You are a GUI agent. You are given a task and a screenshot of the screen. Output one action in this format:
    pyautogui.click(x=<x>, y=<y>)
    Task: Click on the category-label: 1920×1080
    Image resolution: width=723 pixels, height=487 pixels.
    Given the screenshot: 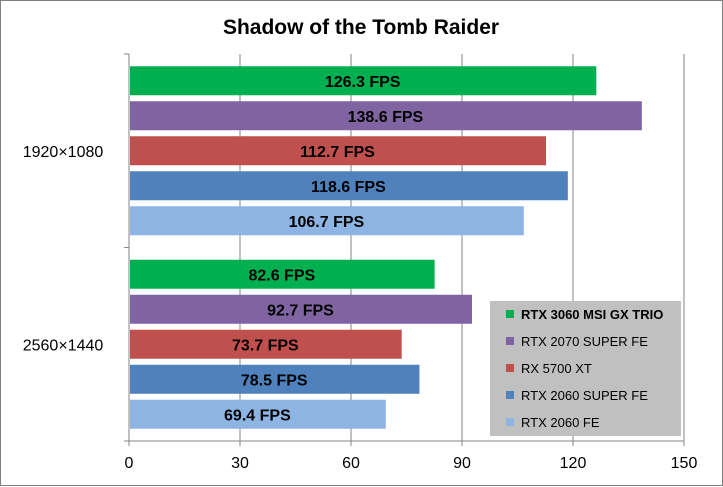 What is the action you would take?
    pyautogui.click(x=63, y=152)
    